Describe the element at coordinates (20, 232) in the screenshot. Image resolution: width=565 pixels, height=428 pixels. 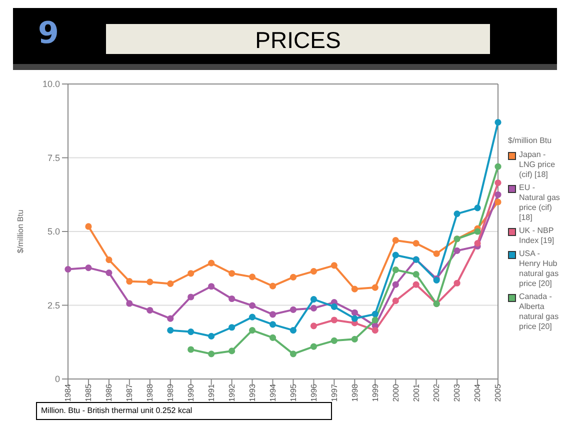
I see `y-axis-title: $/million Btu` at that location.